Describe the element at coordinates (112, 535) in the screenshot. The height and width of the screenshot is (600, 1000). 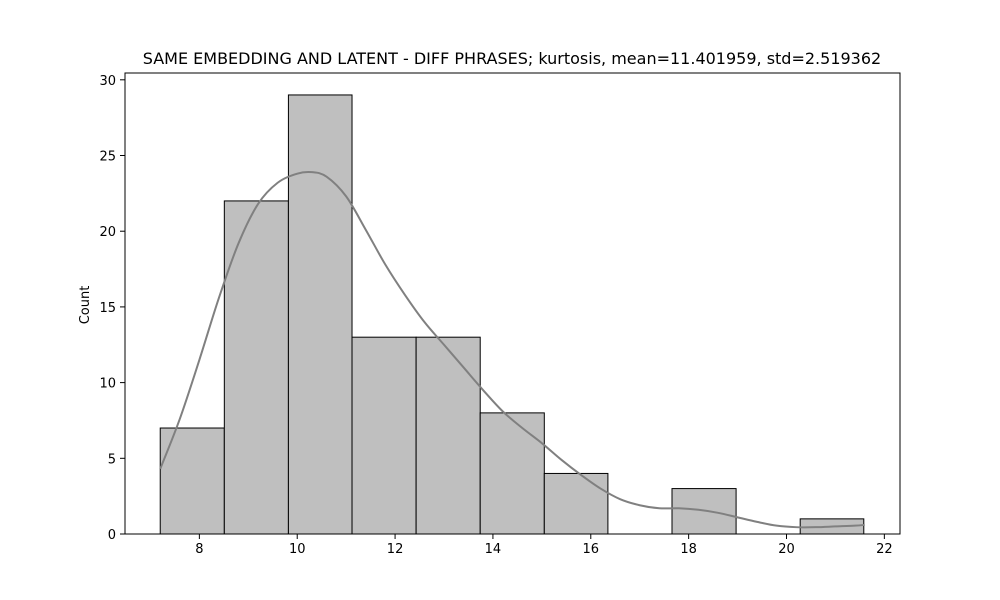
I see `y-tick-label: 0` at that location.